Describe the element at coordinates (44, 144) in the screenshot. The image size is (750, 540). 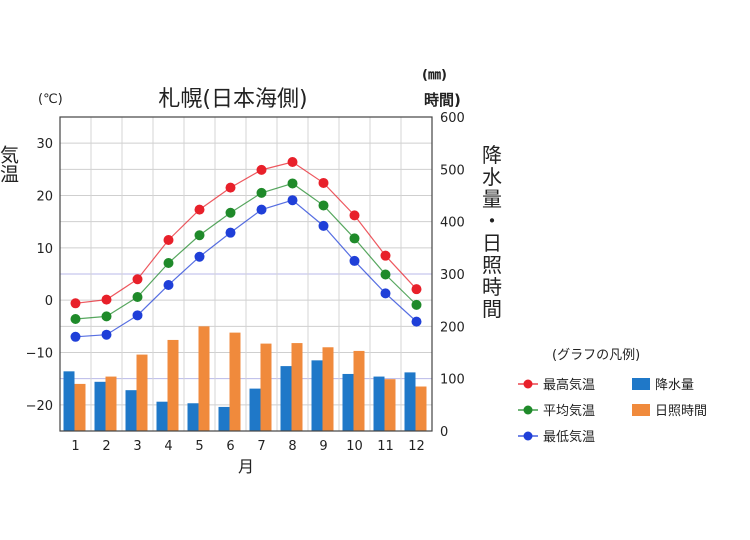
I see `left-tick-label: 30` at that location.